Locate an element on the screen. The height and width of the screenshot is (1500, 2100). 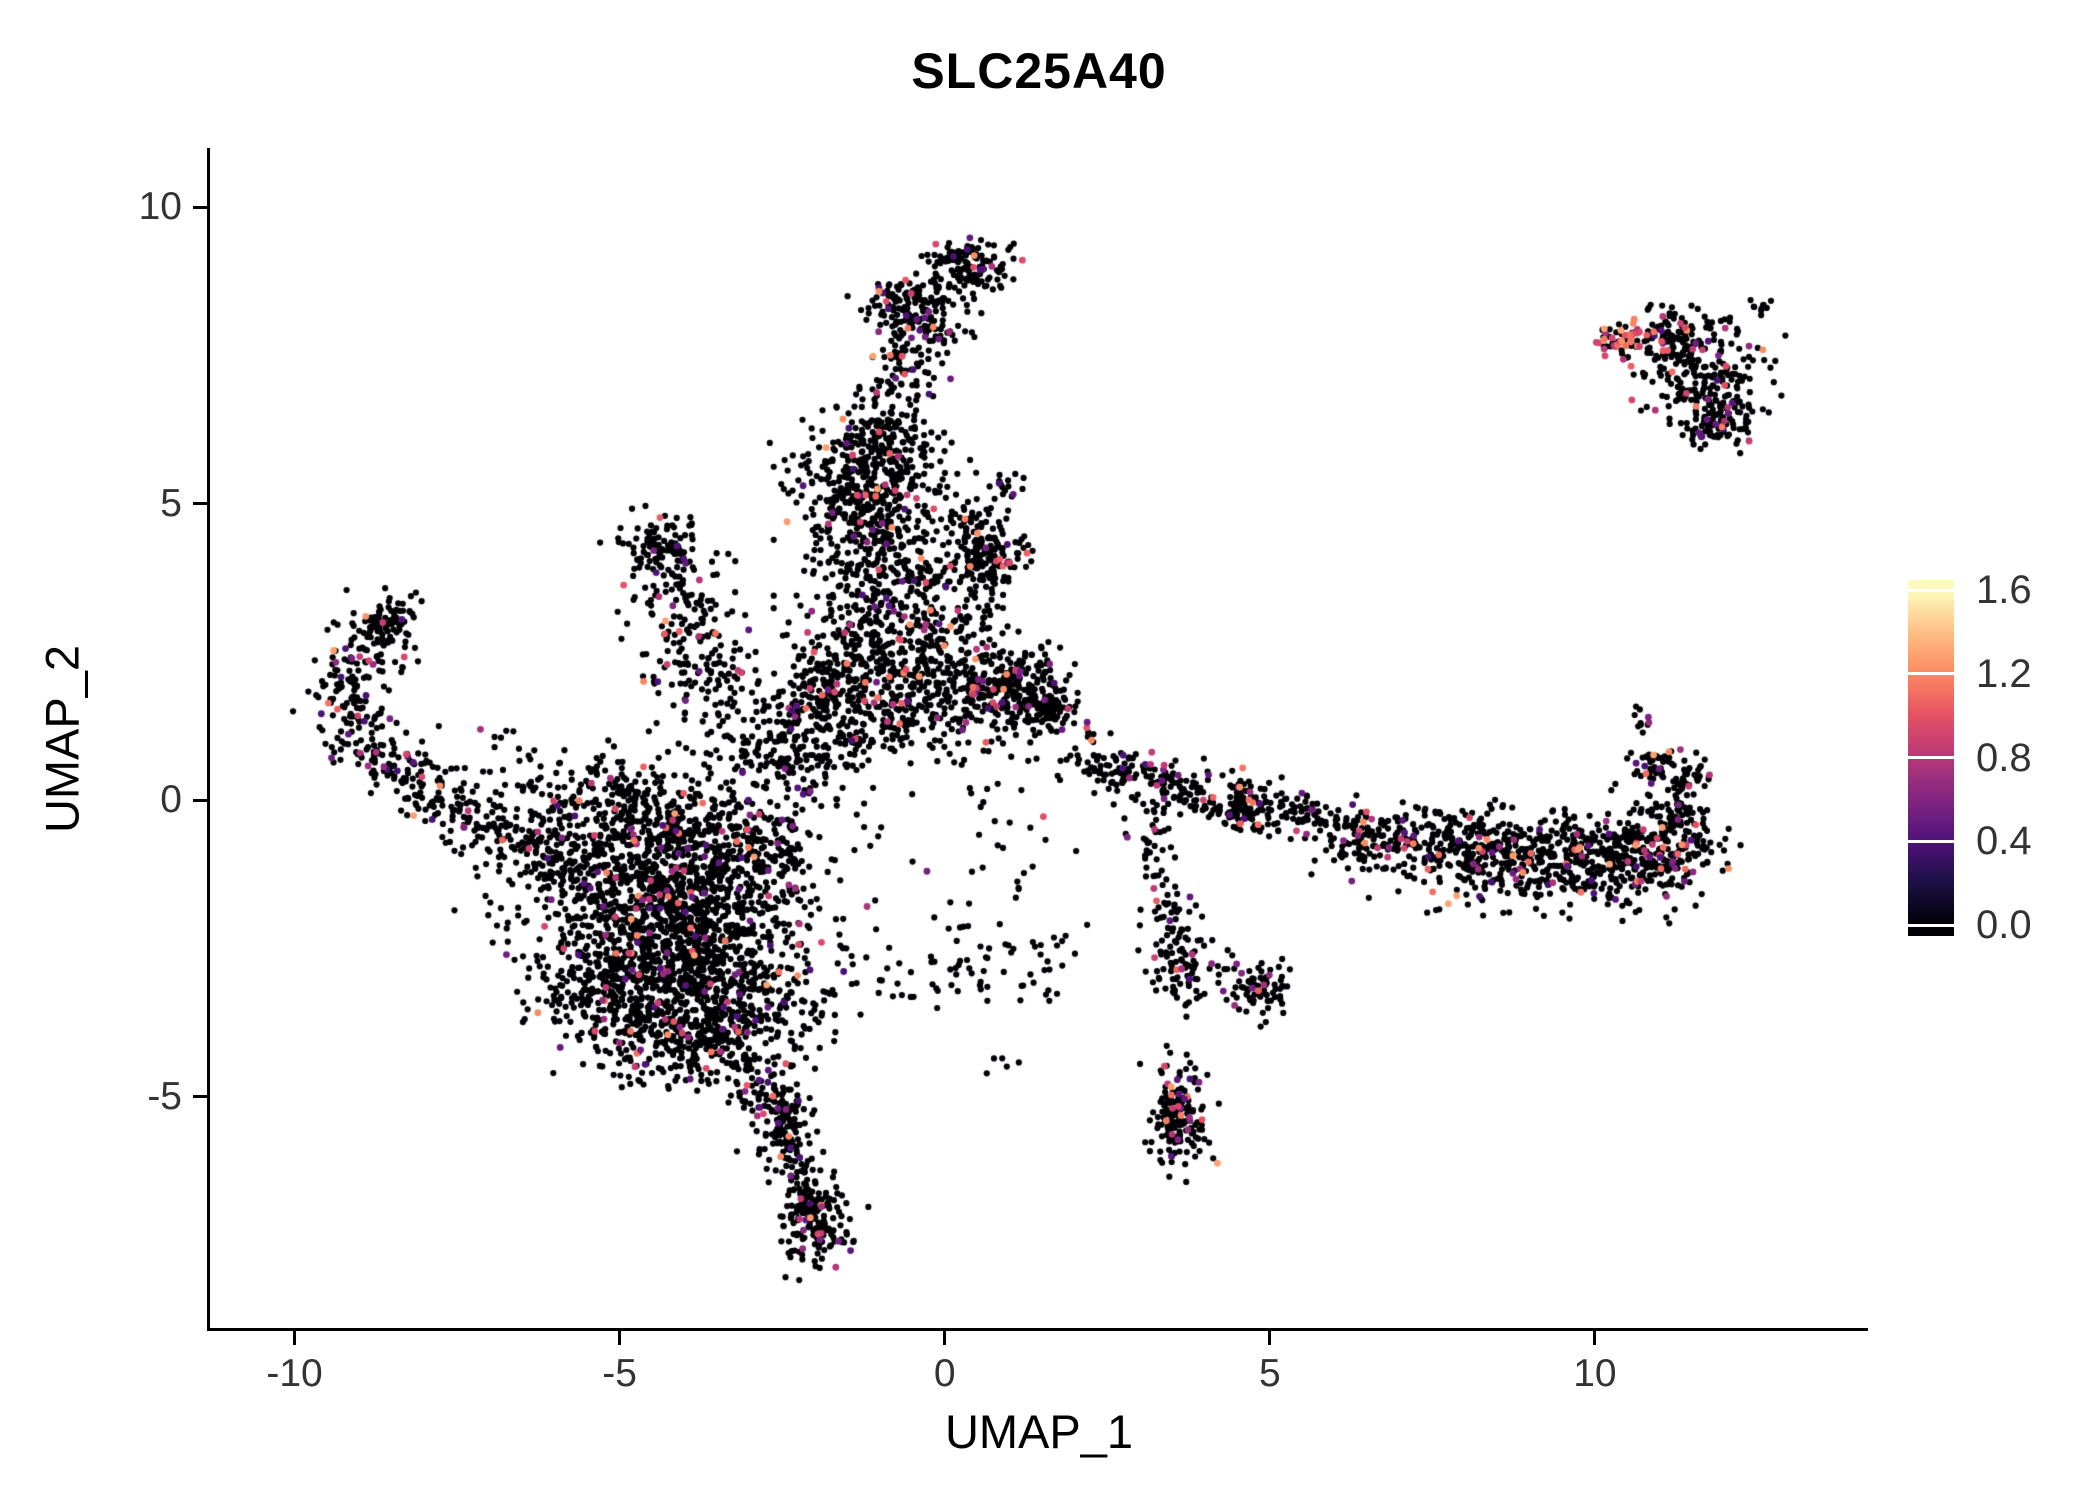
x-tick-label: 0 is located at coordinates (944, 1373).